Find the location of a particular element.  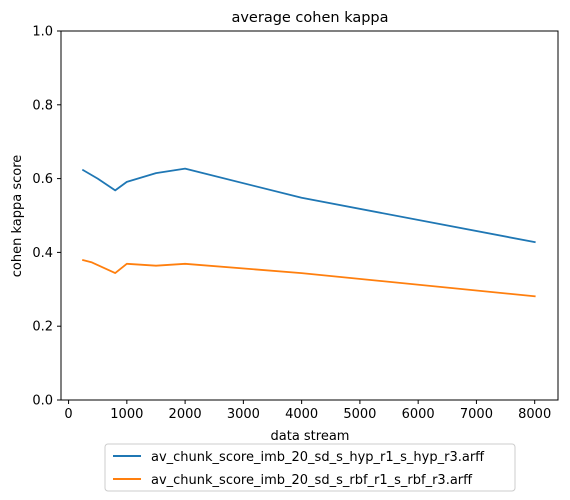

y-axis-title: cohen kappa score is located at coordinates (17, 216).